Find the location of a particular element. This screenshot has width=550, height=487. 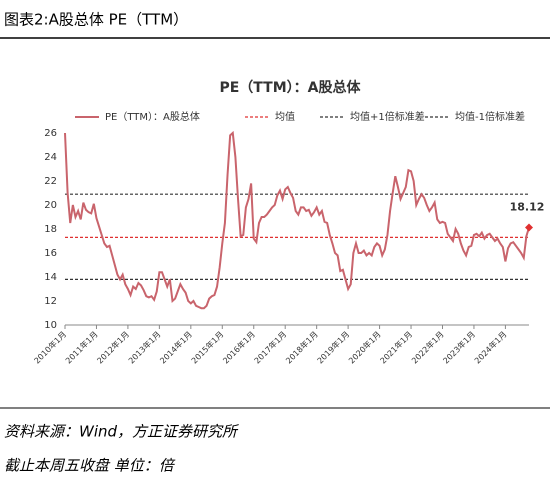

x-tick-label: 2023年1月 is located at coordinates (459, 347).